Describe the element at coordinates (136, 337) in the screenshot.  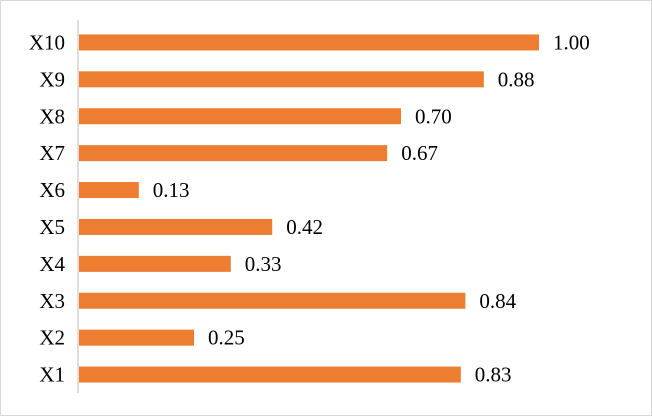
I see `bar-x2` at that location.